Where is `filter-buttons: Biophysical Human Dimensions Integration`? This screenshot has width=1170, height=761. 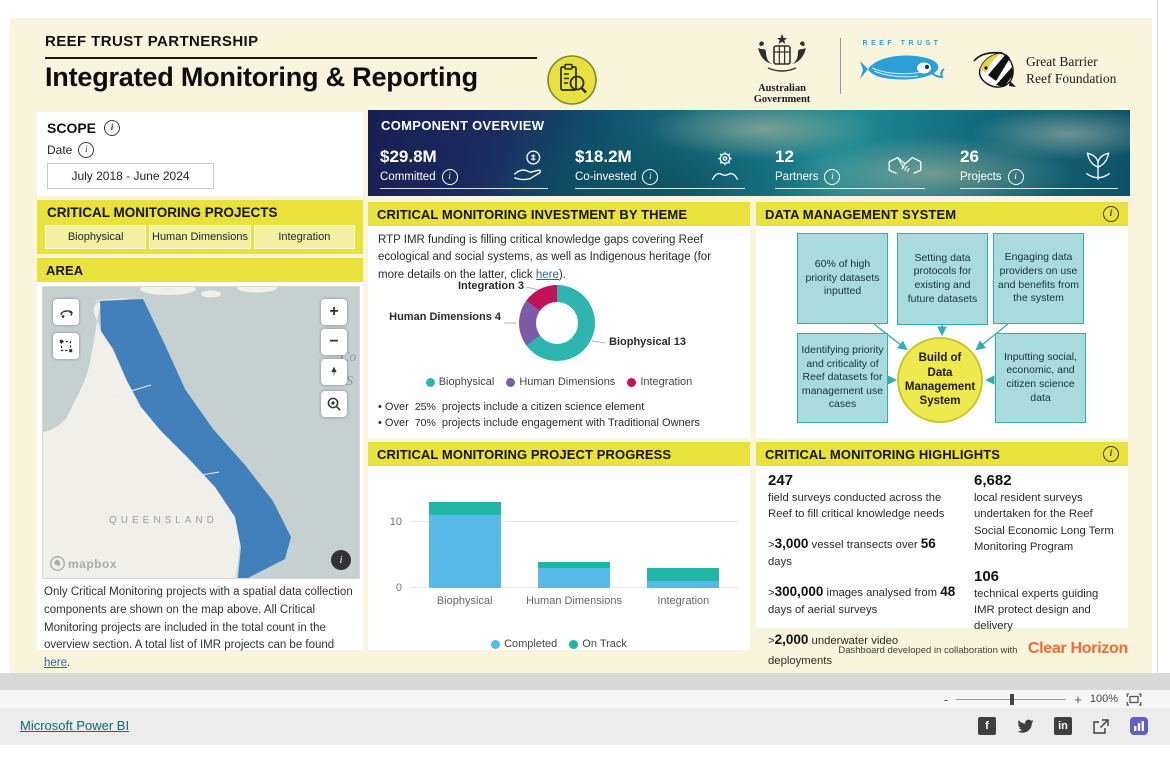 filter-buttons: Biophysical Human Dimensions Integration is located at coordinates (200, 237).